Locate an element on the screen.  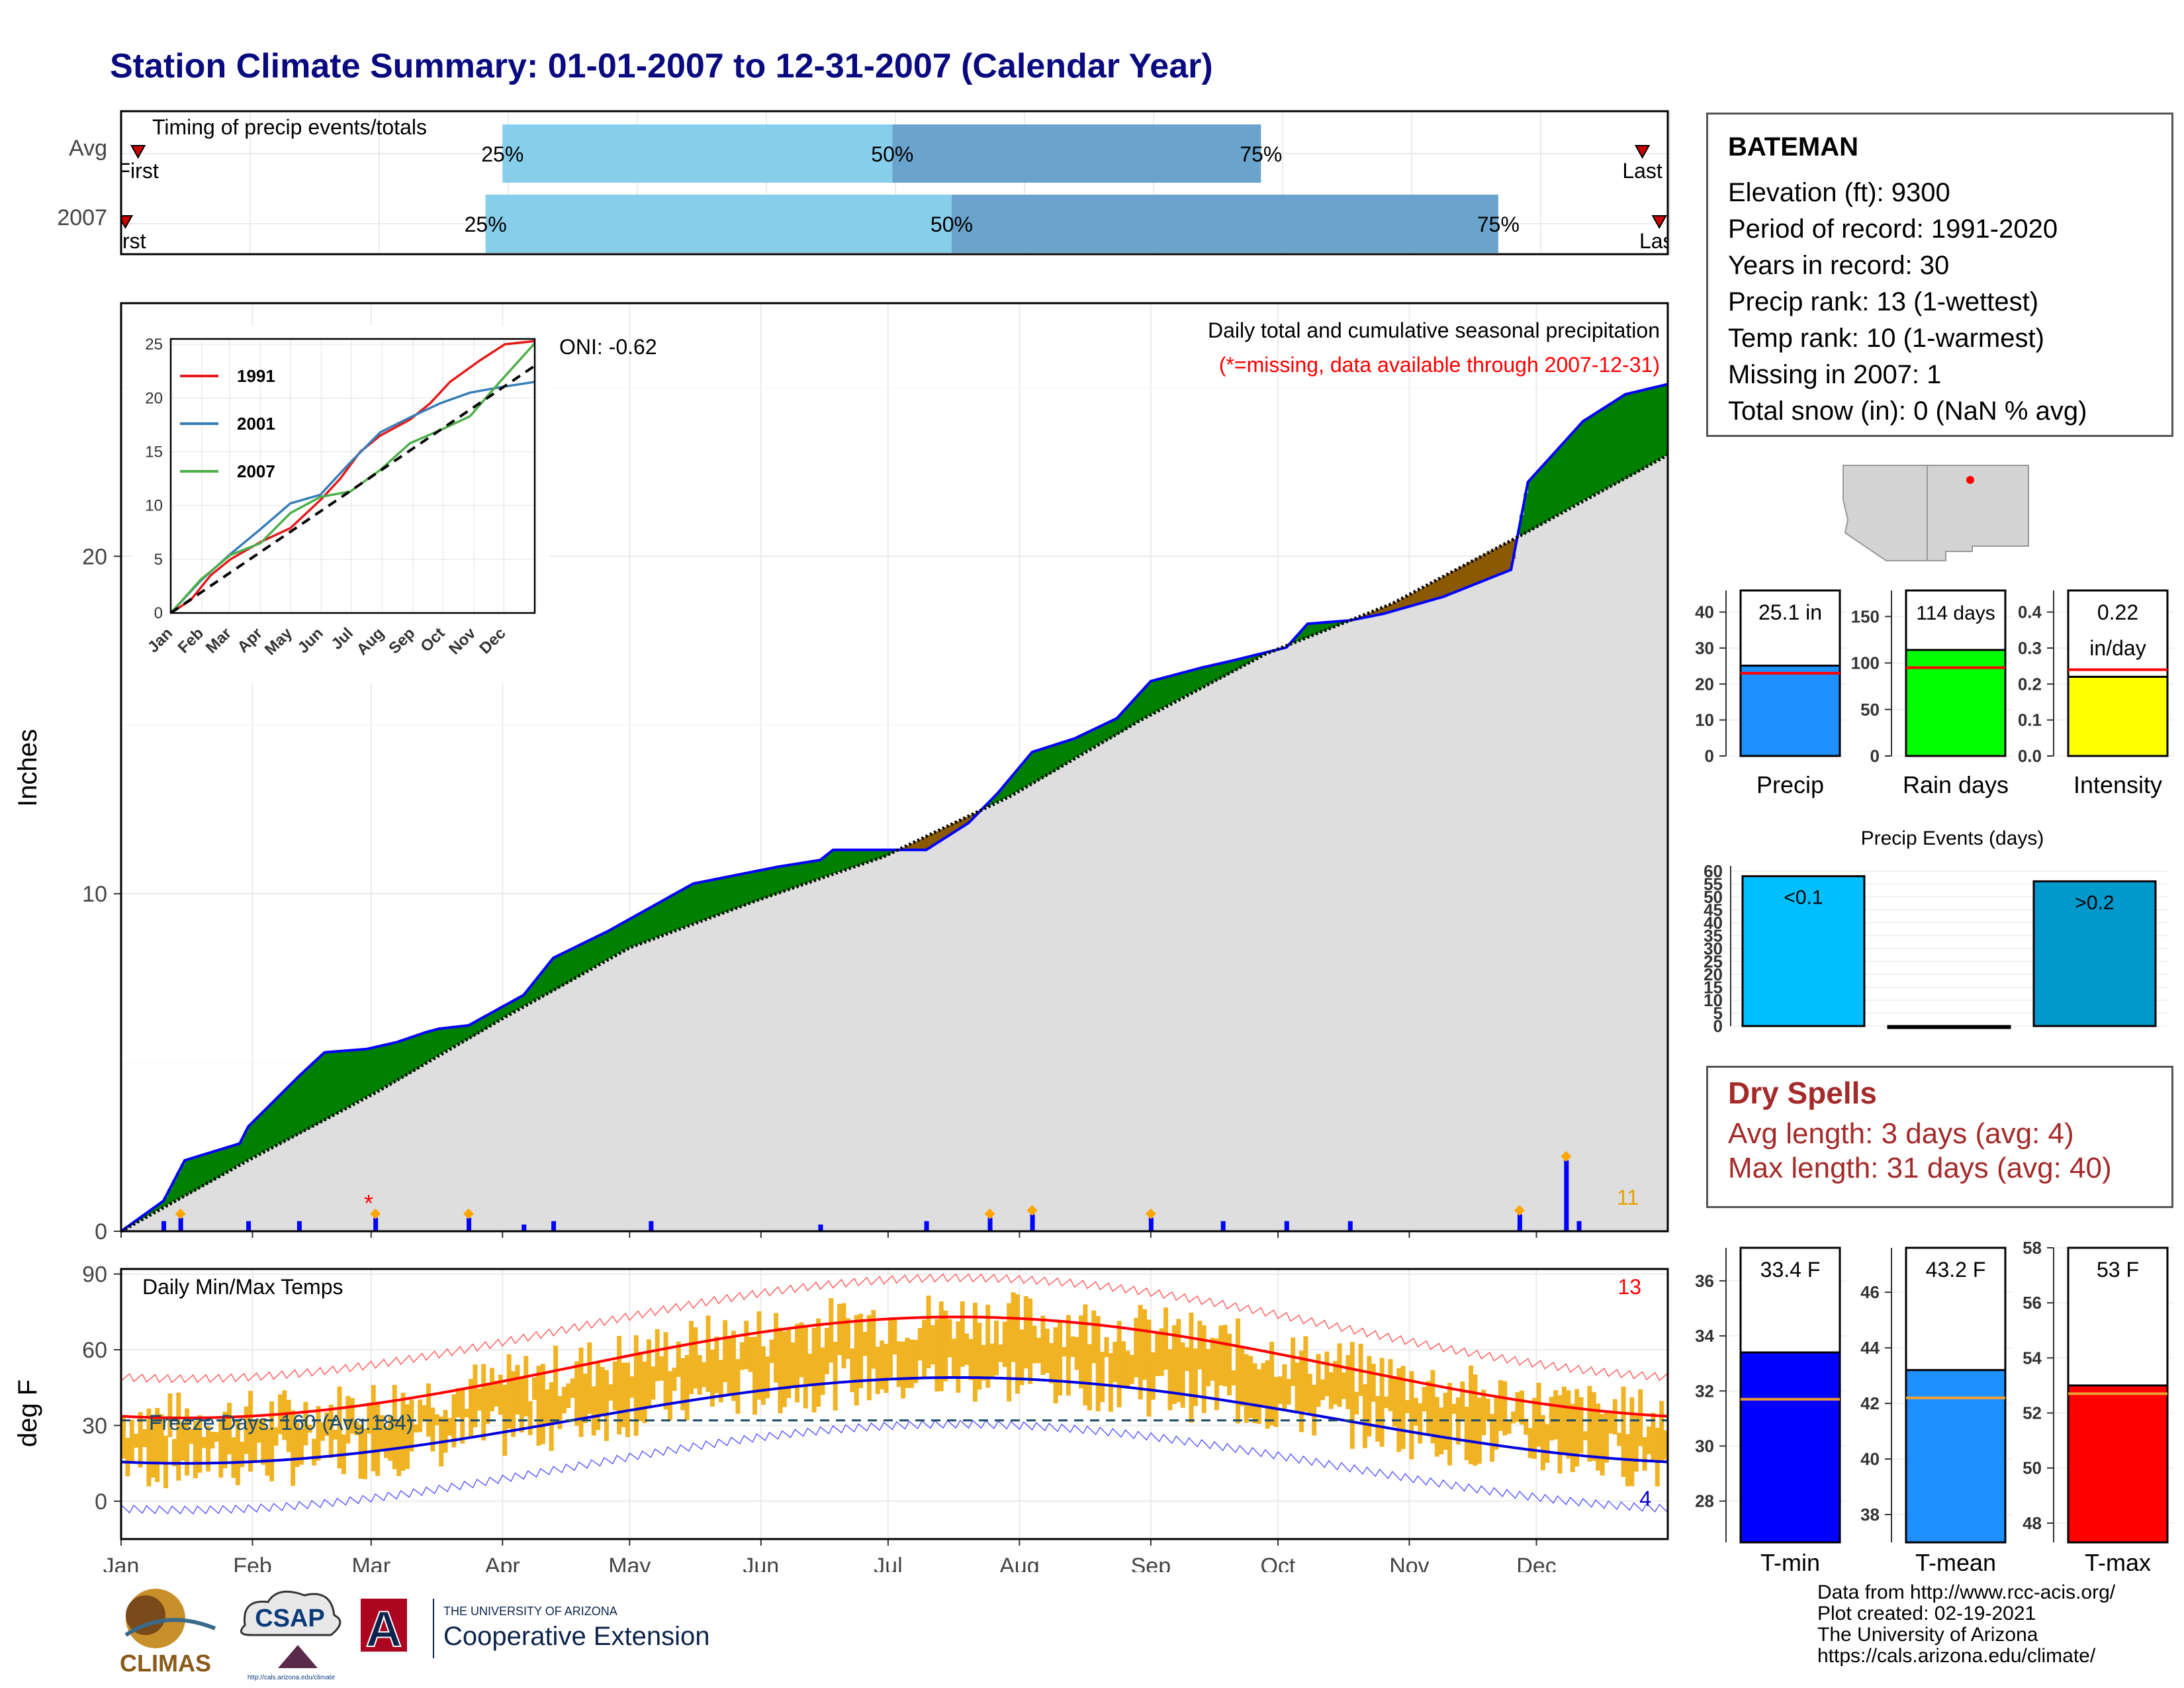
csap-logo-text: CSAP is located at coordinates (290, 1618).